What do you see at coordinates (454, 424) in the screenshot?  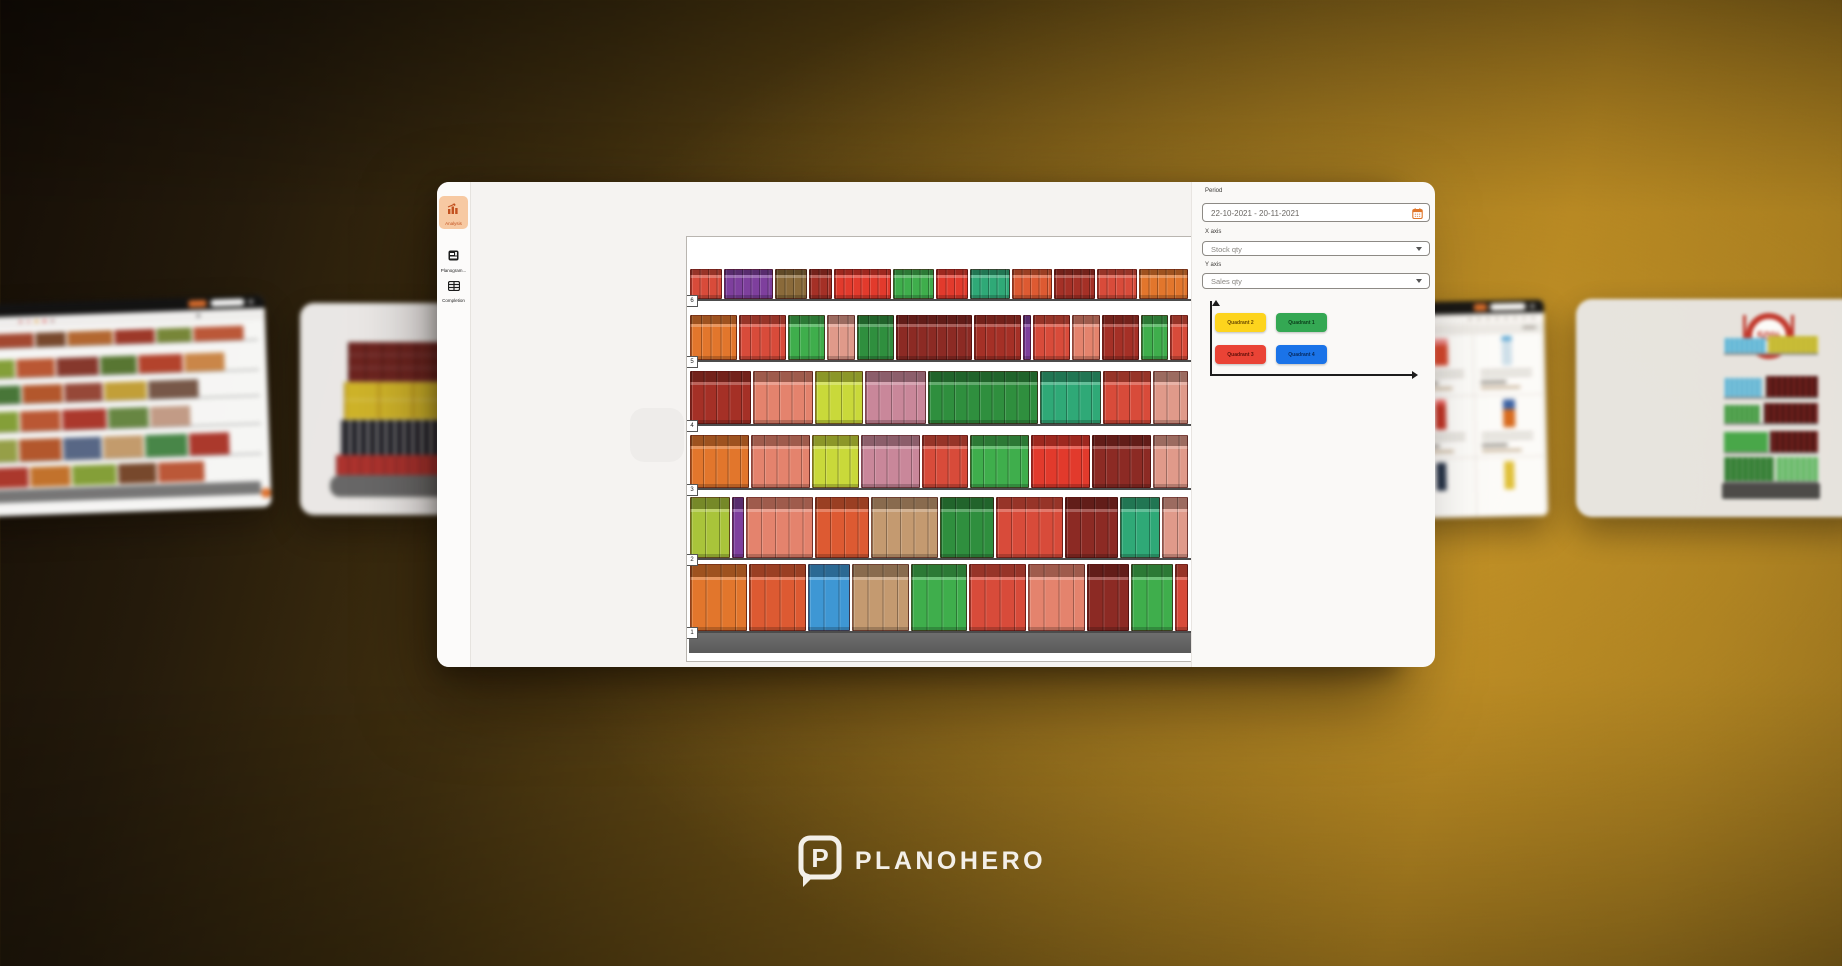 I see `sidebar: Analysis Planogram... Completion` at bounding box center [454, 424].